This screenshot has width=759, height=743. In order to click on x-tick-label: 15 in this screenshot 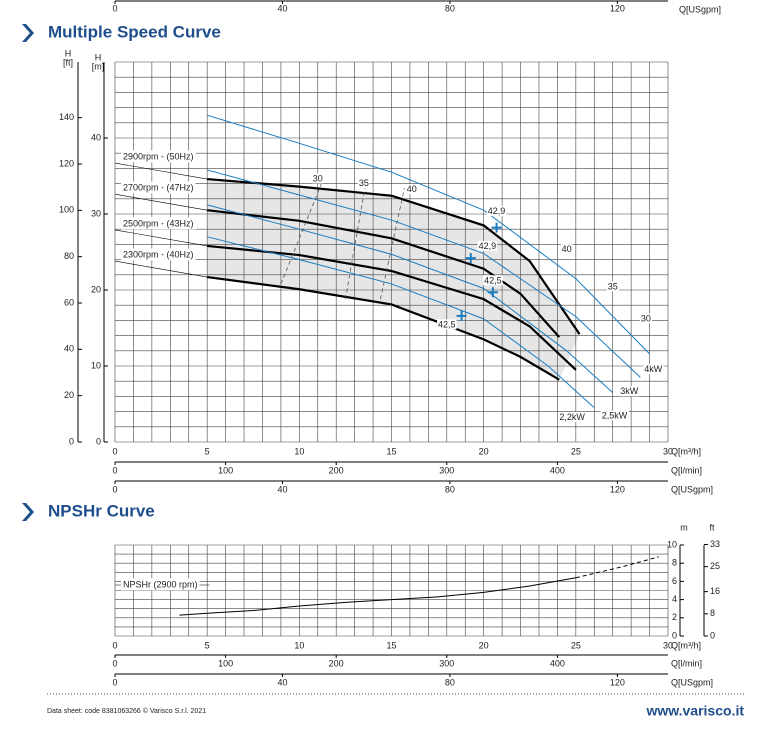, I will do `click(391, 645)`.